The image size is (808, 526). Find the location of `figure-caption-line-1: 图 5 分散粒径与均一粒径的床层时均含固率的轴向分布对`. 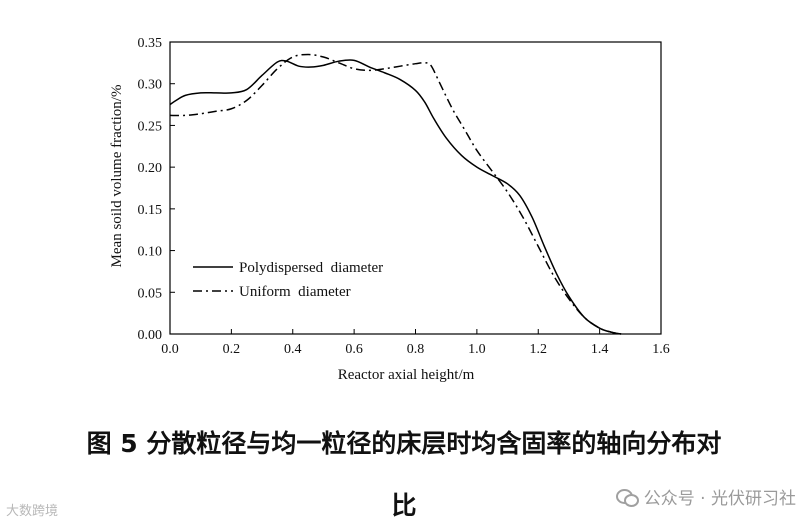

figure-caption-line-1: 图 5 分散粒径与均一粒径的床层时均含固率的轴向分布对 is located at coordinates (404, 443).